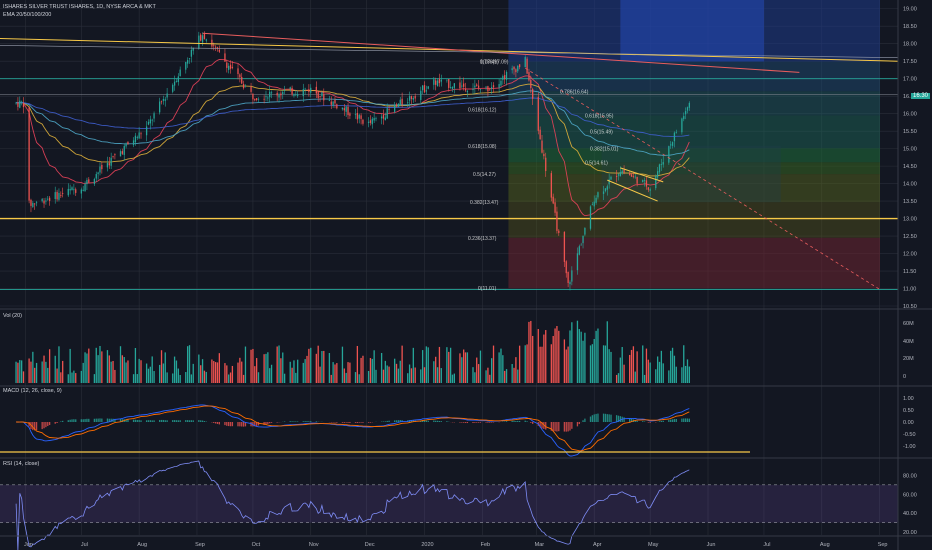 This screenshot has height=550, width=932. Describe the element at coordinates (427, 545) in the screenshot. I see `time-tick-label: 2020` at that location.